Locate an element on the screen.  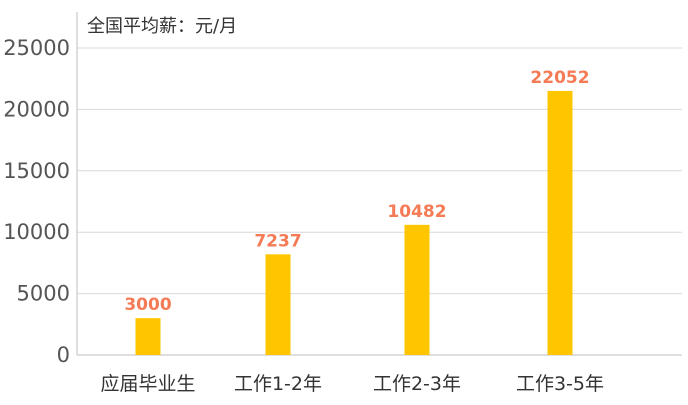
chart-title: 全国平均薪：元/月 is located at coordinates (162, 26).